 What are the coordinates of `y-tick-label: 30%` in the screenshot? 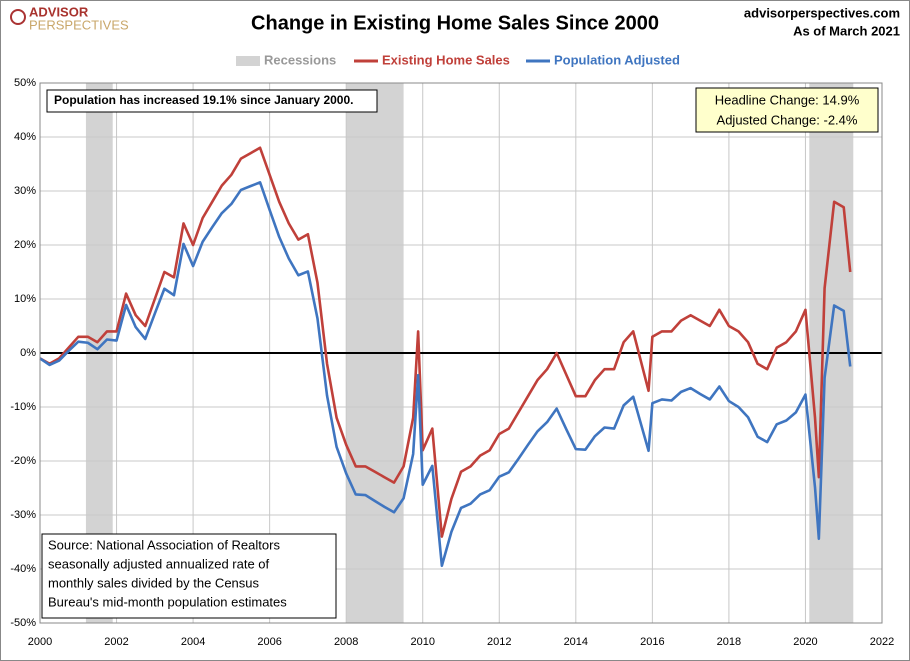 It's located at (25, 191).